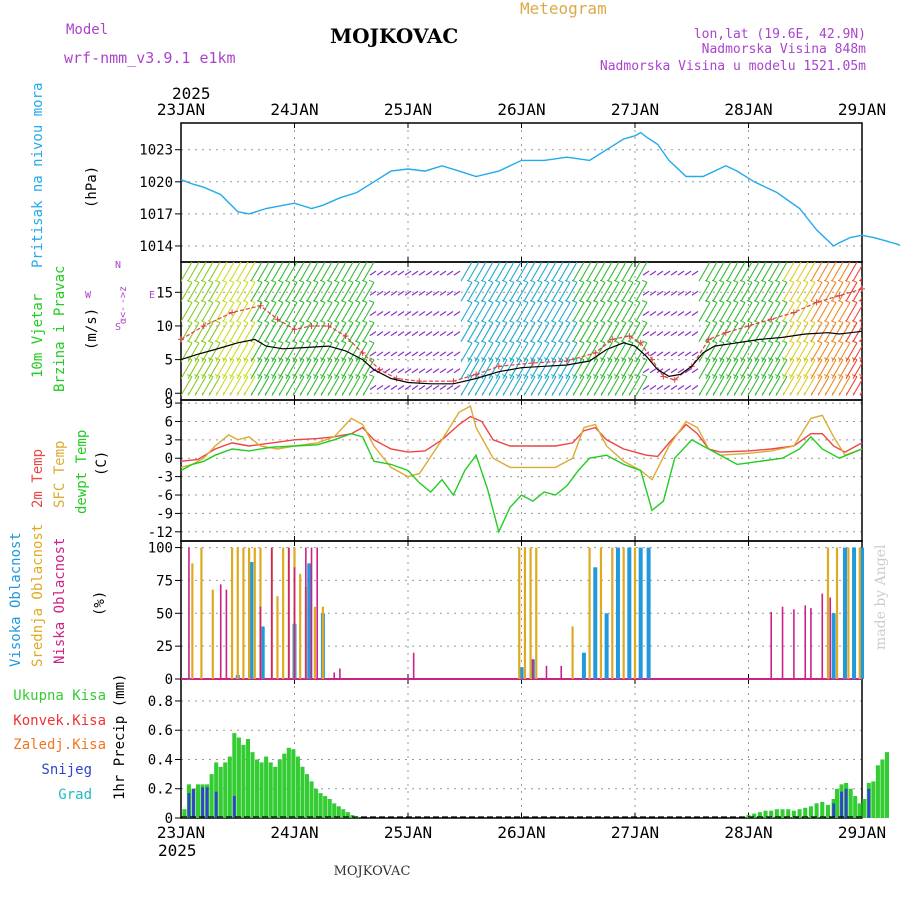  What do you see at coordinates (748, 109) in the screenshot?
I see `x-date-label-top: 28JAN` at bounding box center [748, 109].